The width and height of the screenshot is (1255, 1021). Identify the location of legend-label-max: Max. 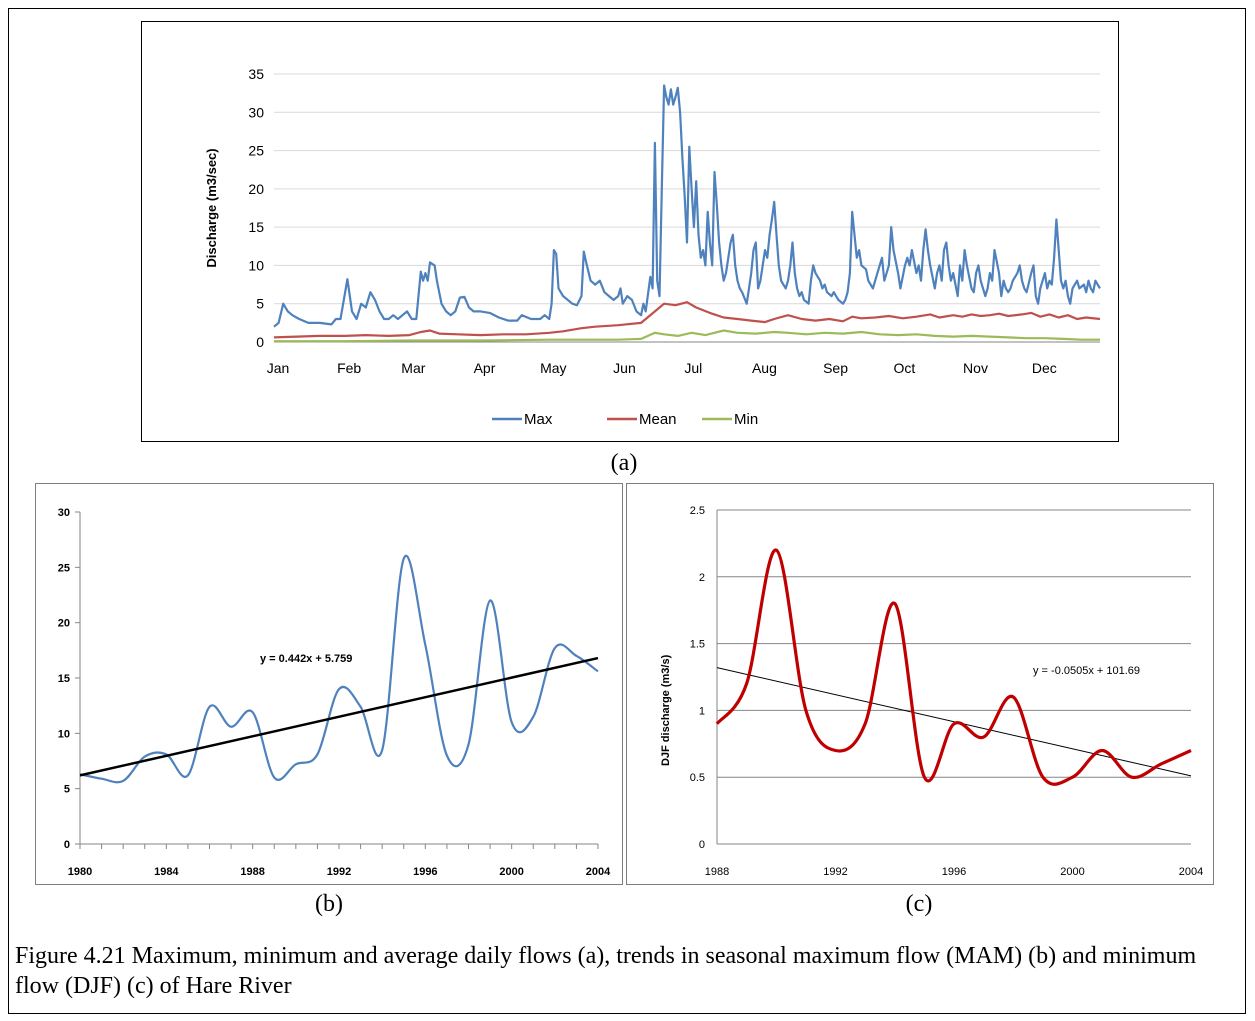
(538, 419).